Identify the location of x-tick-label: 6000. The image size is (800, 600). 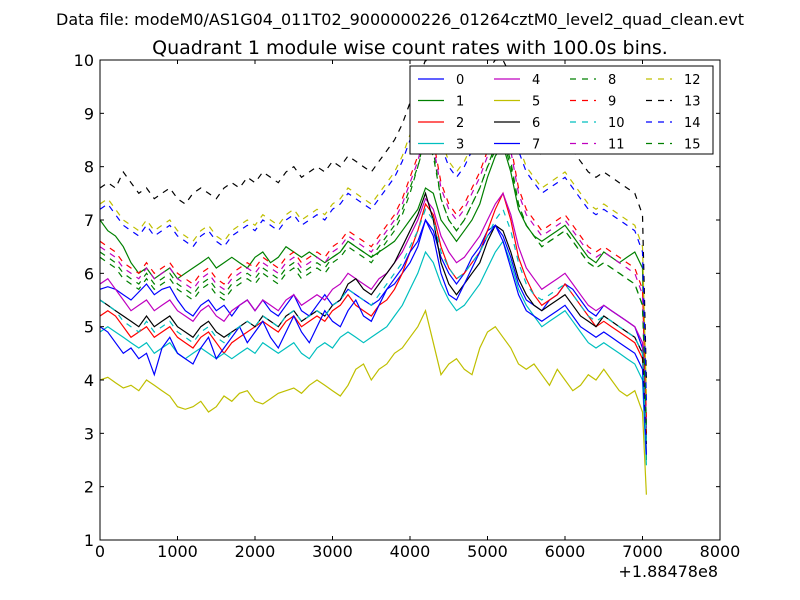
(565, 551).